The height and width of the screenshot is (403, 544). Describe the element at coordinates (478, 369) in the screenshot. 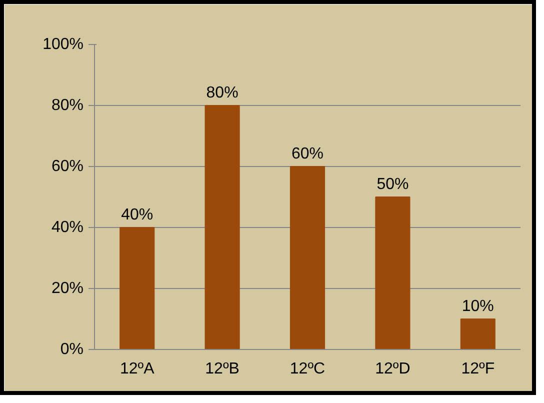

I see `x-tick-label: 12ºF` at that location.